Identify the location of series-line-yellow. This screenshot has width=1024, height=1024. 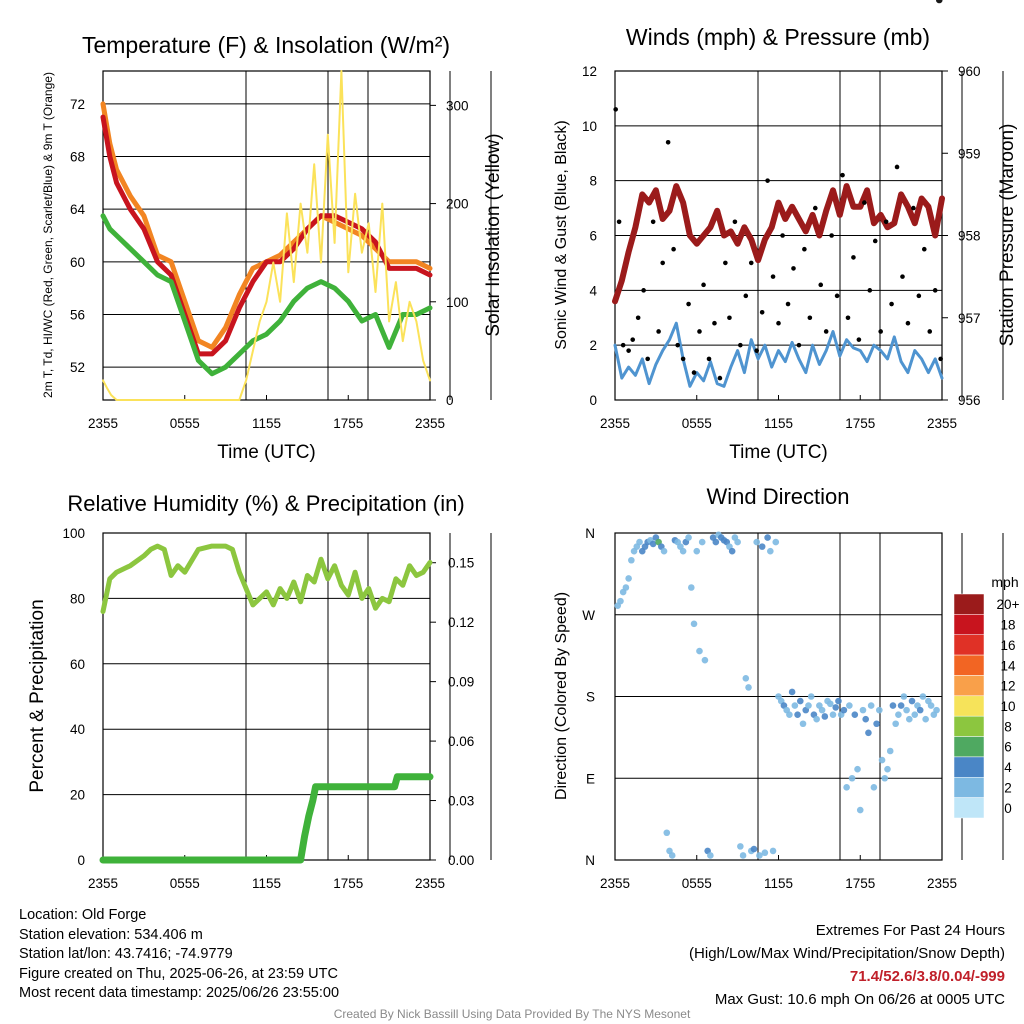
(266, 235).